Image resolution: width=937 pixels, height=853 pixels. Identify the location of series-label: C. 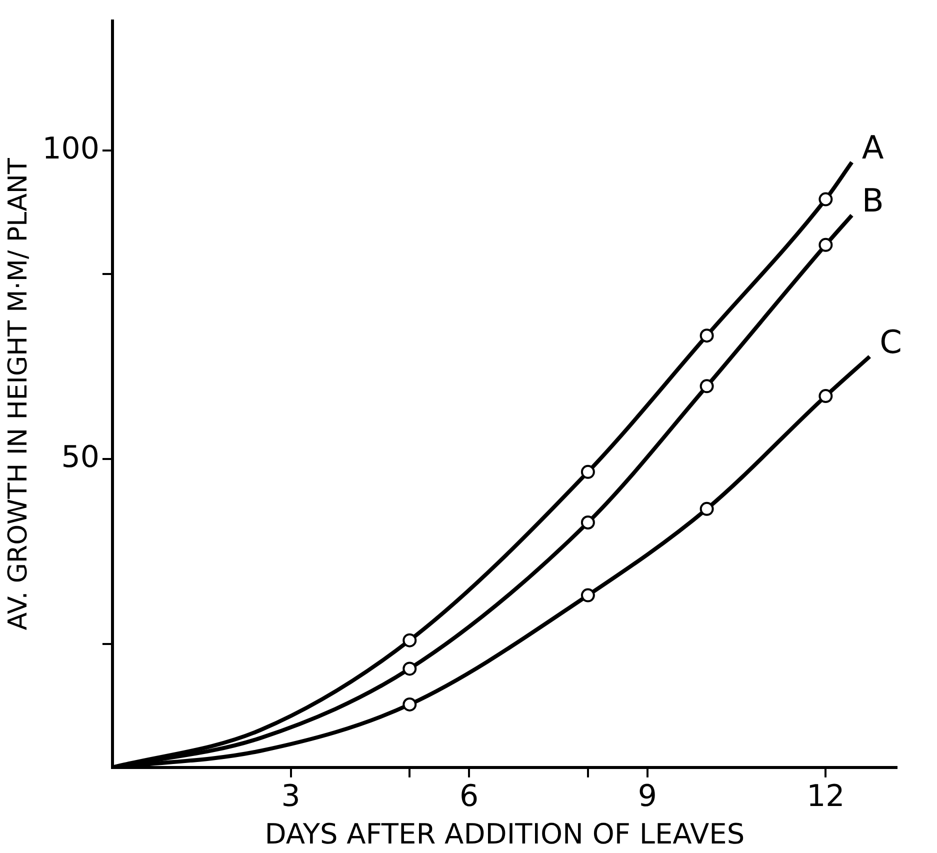
(891, 341).